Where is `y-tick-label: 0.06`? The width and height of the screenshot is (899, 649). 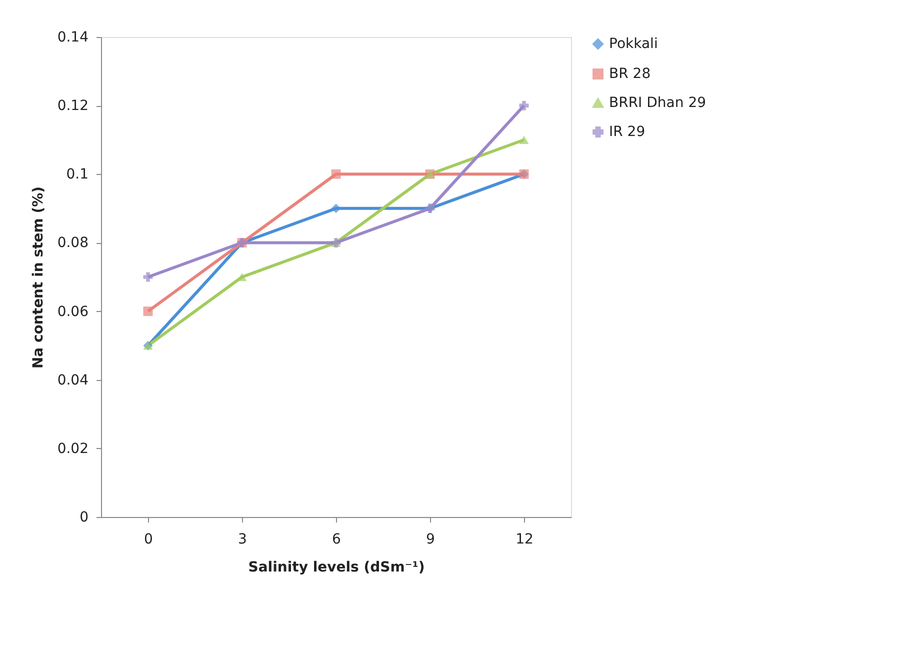
y-tick-label: 0.06 is located at coordinates (73, 312).